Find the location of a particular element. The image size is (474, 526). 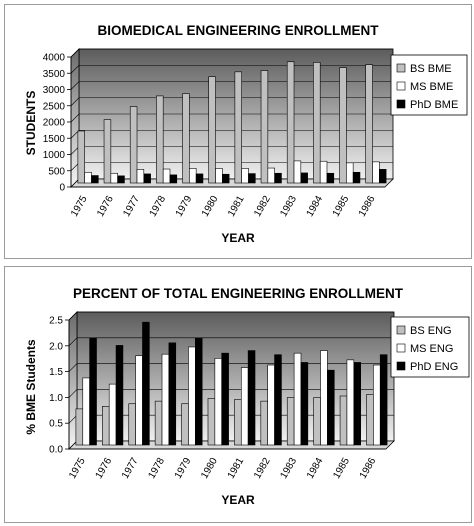

y-tick-label: 2500 is located at coordinates (54, 106).